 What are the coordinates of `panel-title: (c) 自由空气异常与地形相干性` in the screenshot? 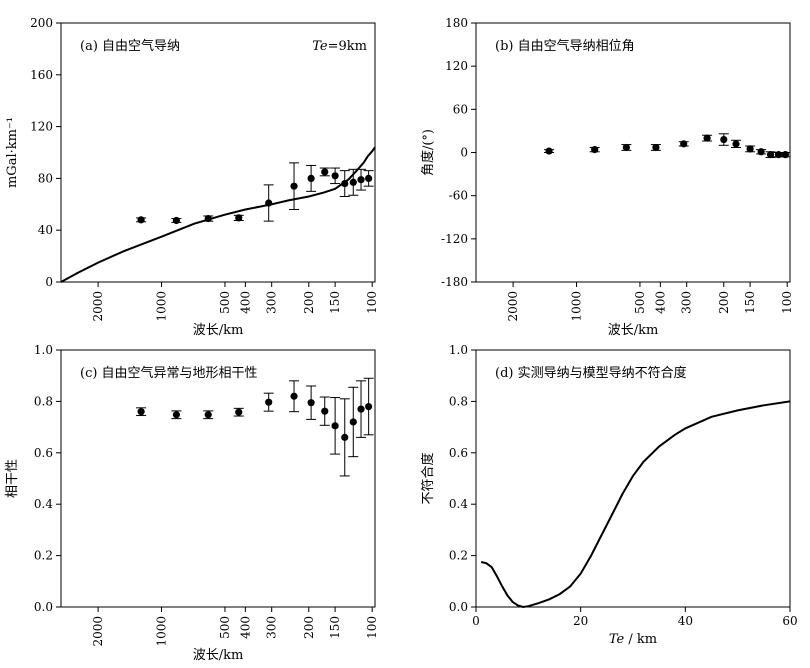 It's located at (169, 373).